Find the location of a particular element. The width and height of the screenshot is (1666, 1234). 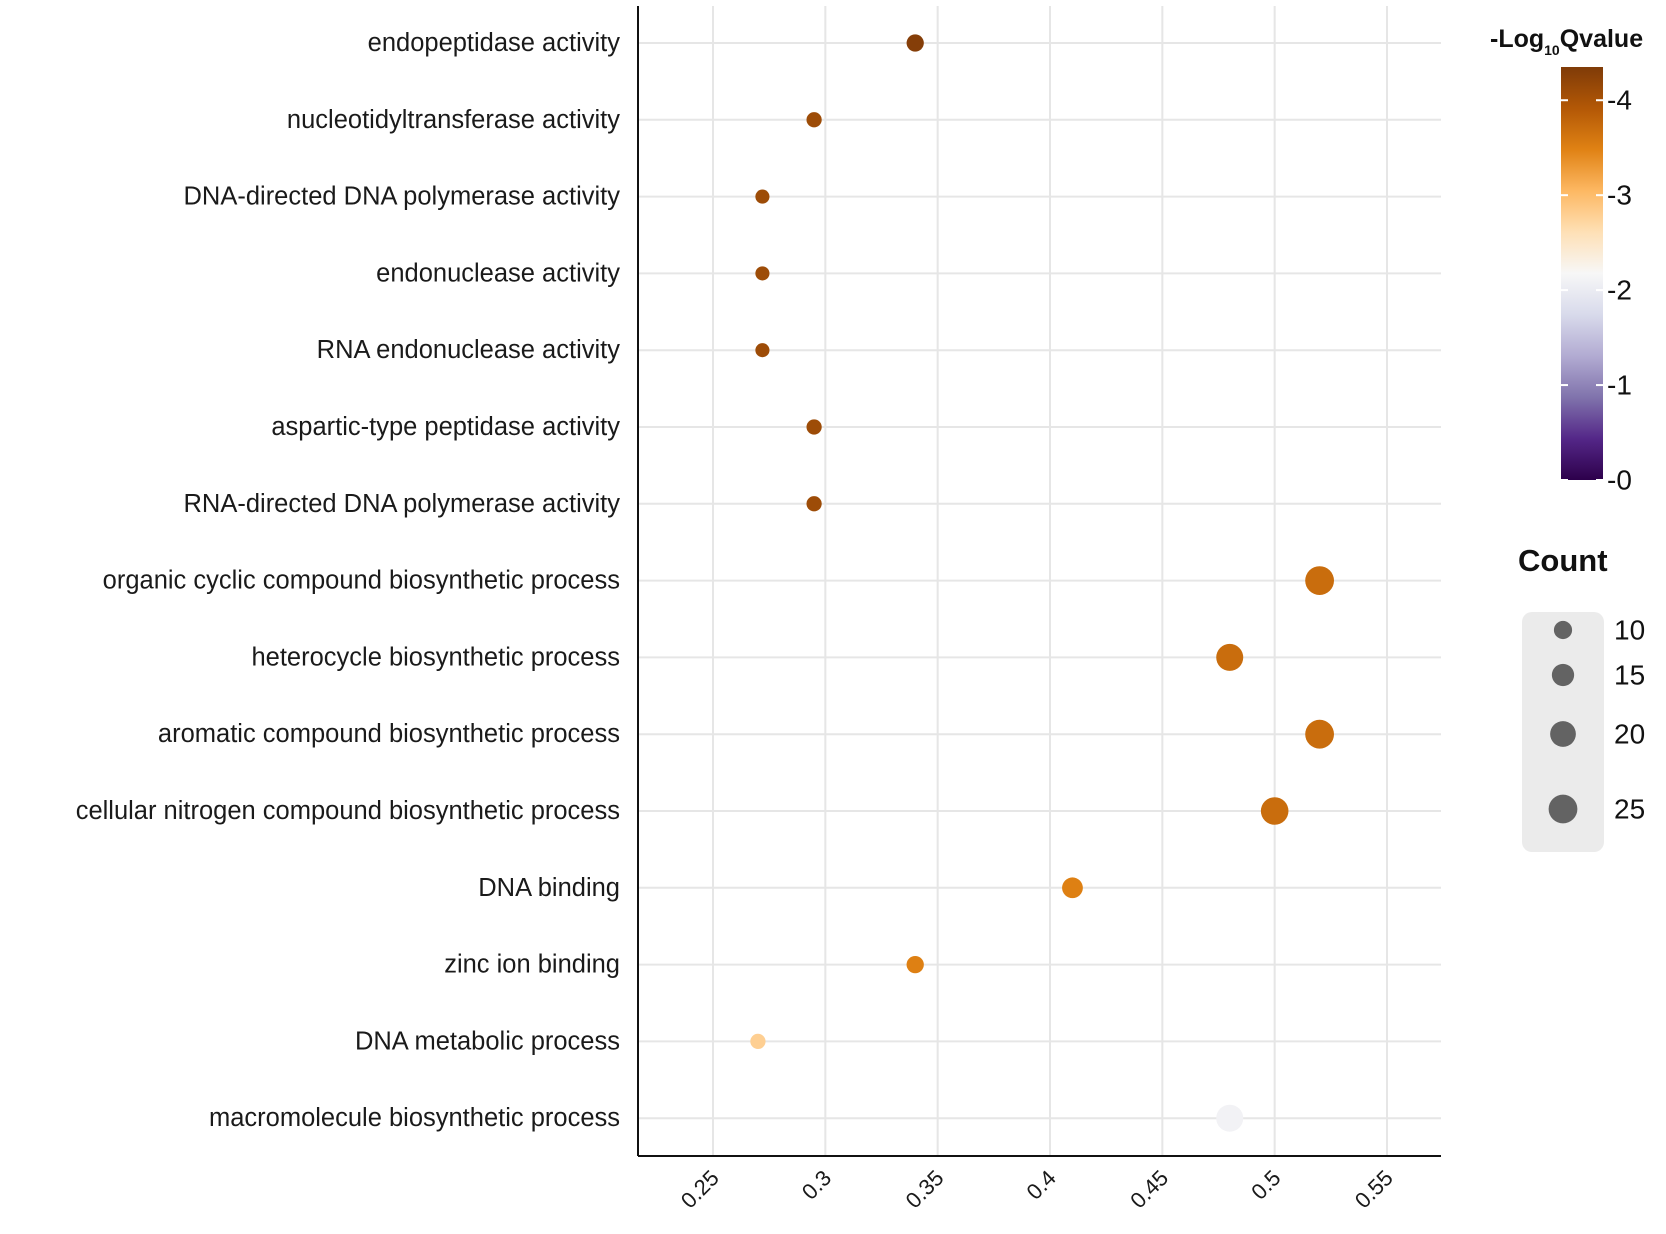

colorbar-tick-label: -0 is located at coordinates (1619, 480).